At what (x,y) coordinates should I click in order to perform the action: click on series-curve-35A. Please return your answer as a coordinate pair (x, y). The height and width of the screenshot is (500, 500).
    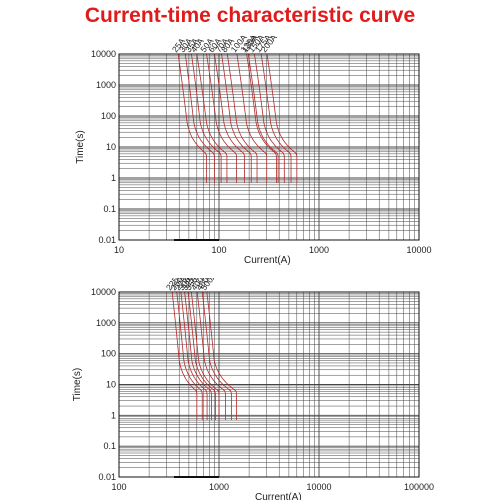
    Looking at the image, I should click on (206, 118).